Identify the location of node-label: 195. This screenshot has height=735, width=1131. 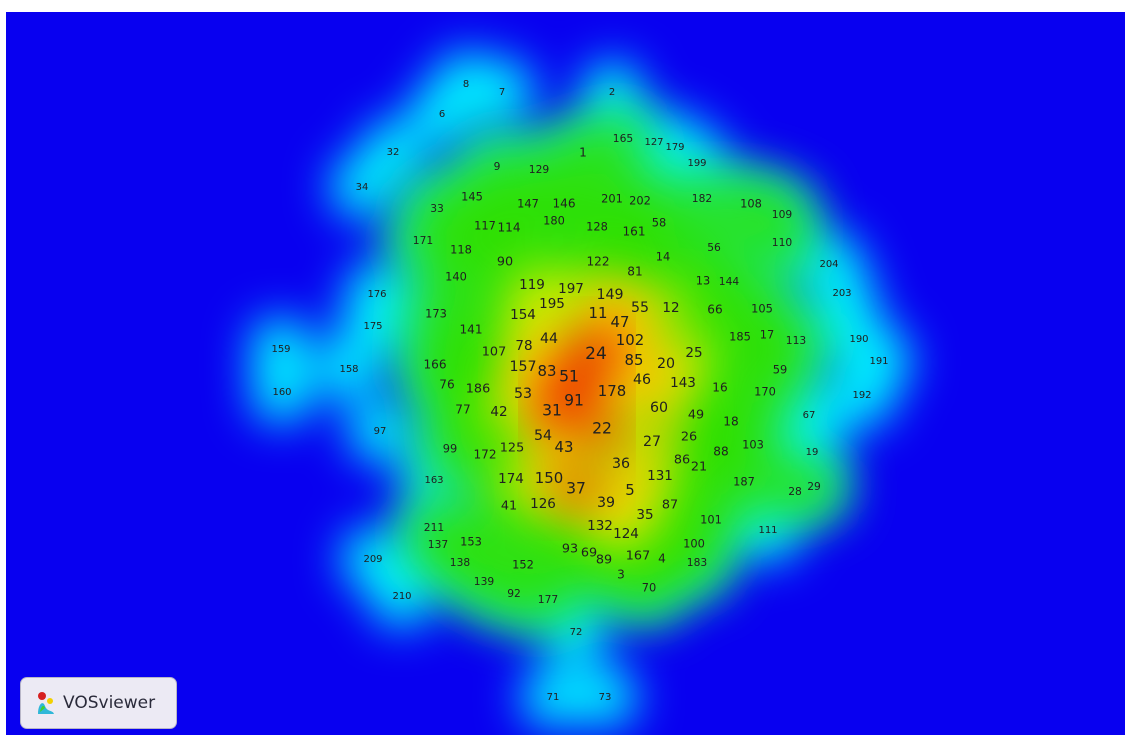
(552, 304).